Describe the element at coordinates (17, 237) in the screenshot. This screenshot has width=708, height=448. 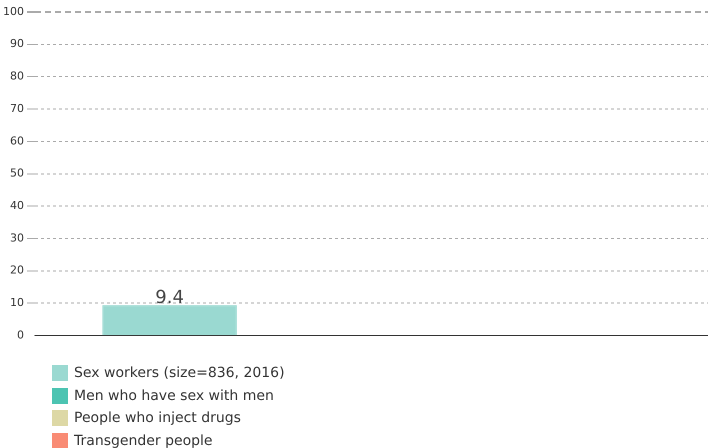
I see `y-tick-label: 30` at that location.